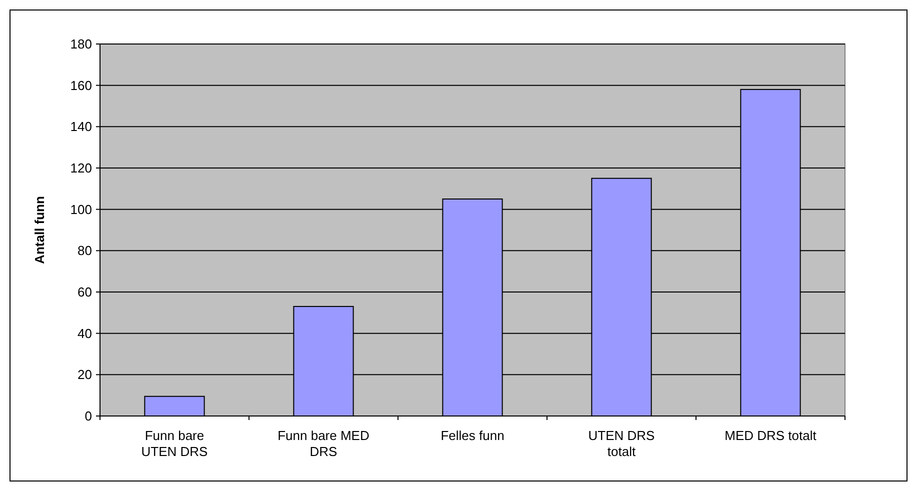 The height and width of the screenshot is (491, 917). Describe the element at coordinates (81, 44) in the screenshot. I see `y-tick-label: 180` at that location.